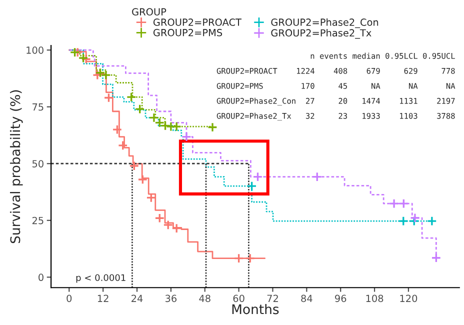 The height and width of the screenshot is (325, 464). Describe the element at coordinates (340, 298) in the screenshot. I see `x-tick-label: 96` at that location.